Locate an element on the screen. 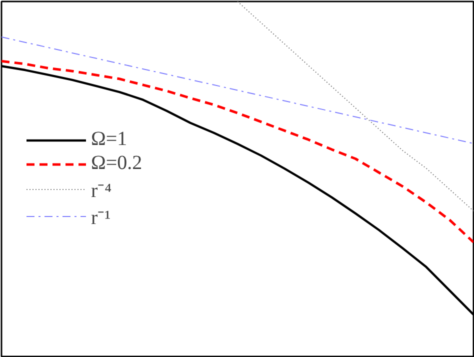 Image resolution: width=474 pixels, height=357 pixels. legend-label: r⁻¹ is located at coordinates (101, 218).